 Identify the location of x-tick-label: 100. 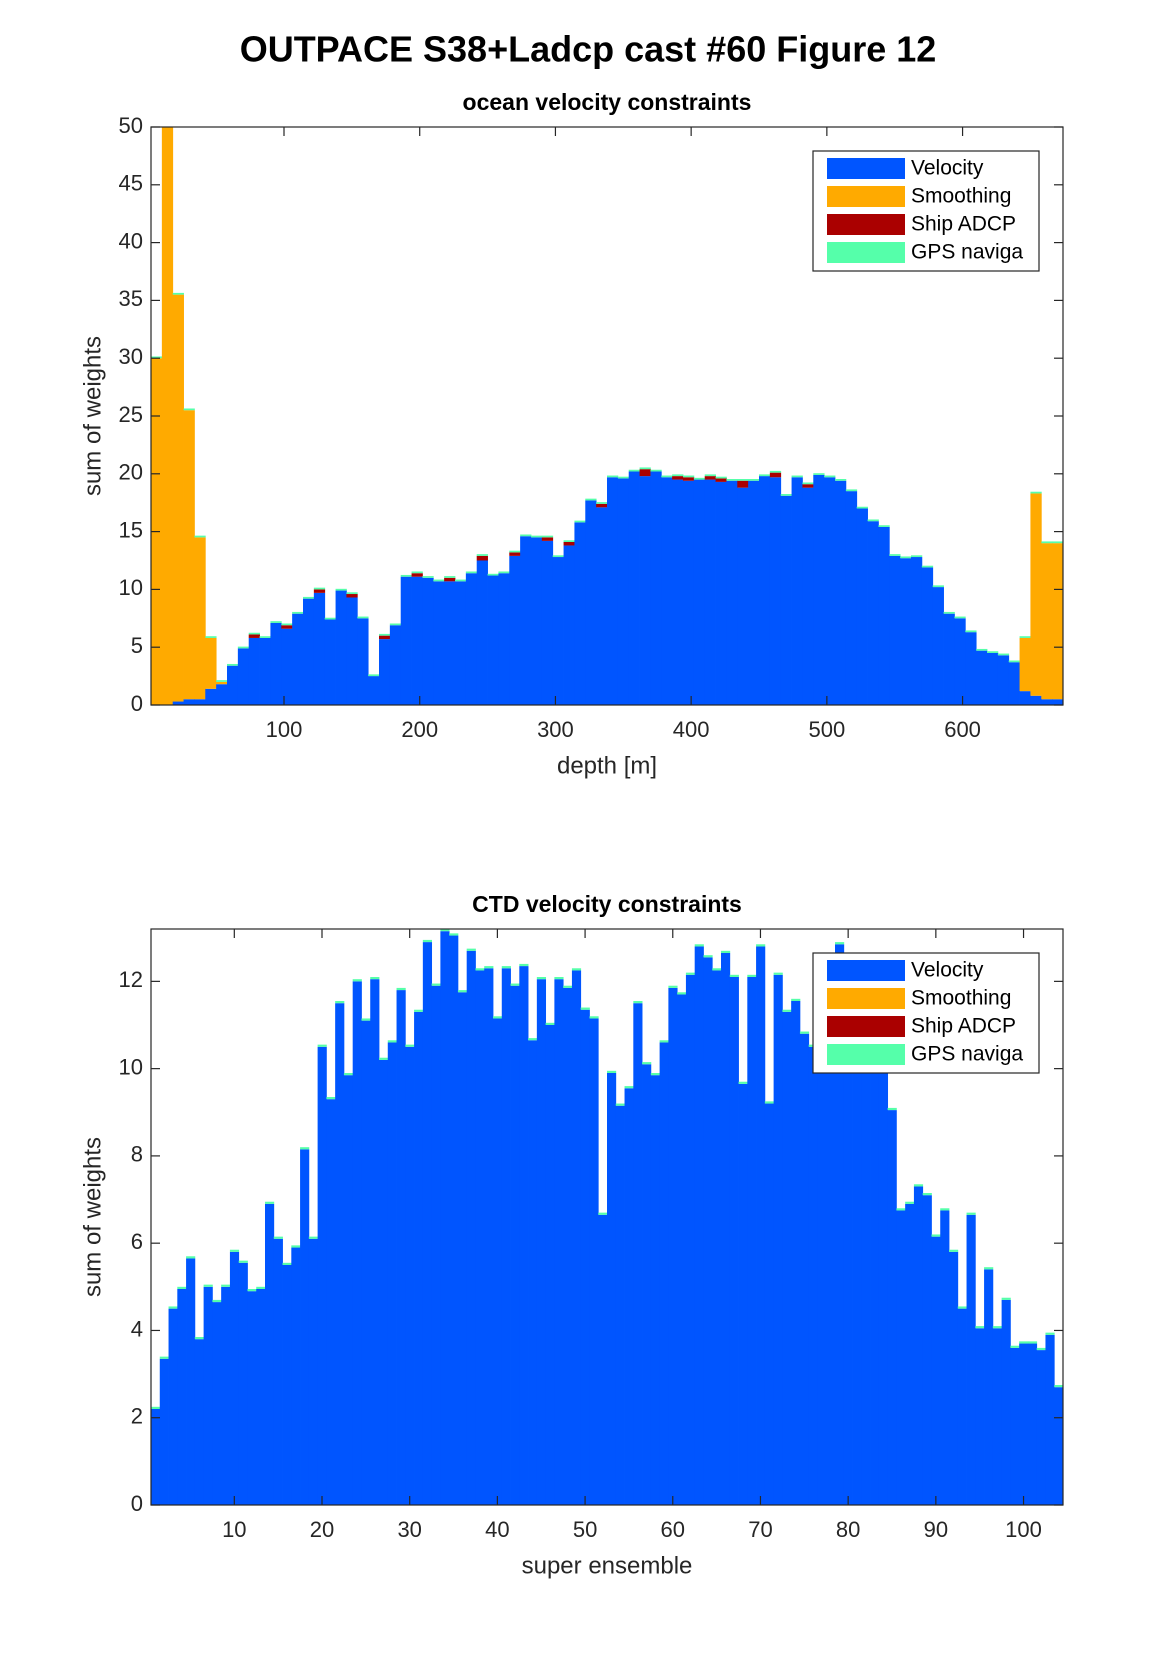
(1023, 1529).